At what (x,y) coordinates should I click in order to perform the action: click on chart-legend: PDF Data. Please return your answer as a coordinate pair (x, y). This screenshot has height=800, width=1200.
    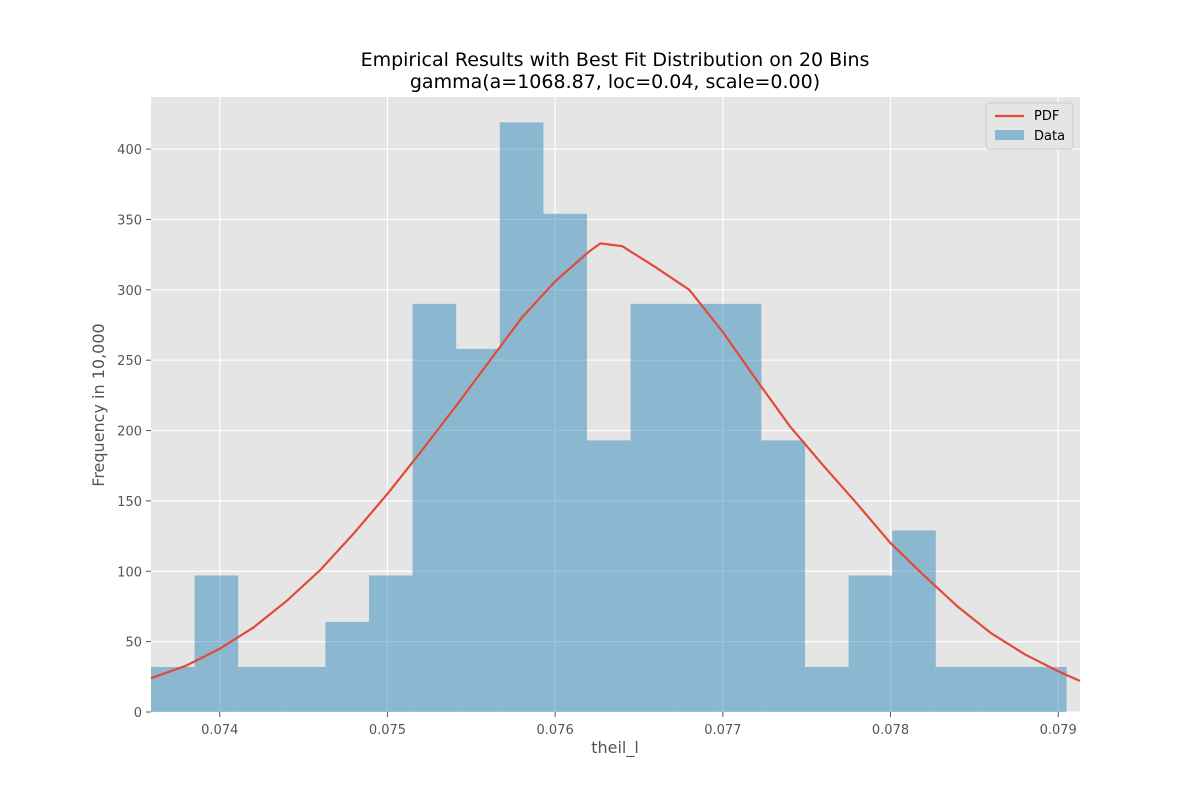
    Looking at the image, I should click on (1029, 126).